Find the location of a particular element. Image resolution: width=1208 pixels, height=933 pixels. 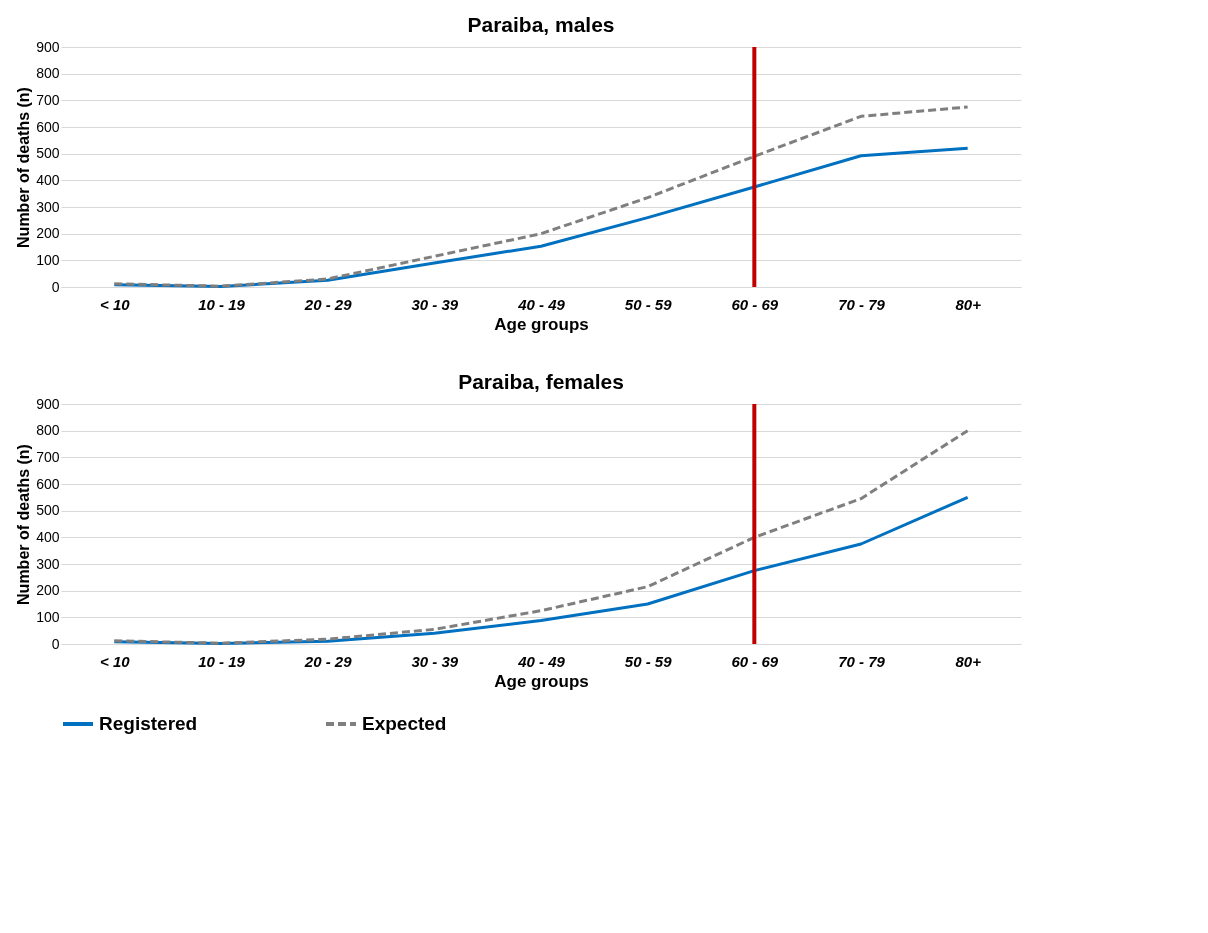

chart-title: Paraiba, males is located at coordinates (541, 24).